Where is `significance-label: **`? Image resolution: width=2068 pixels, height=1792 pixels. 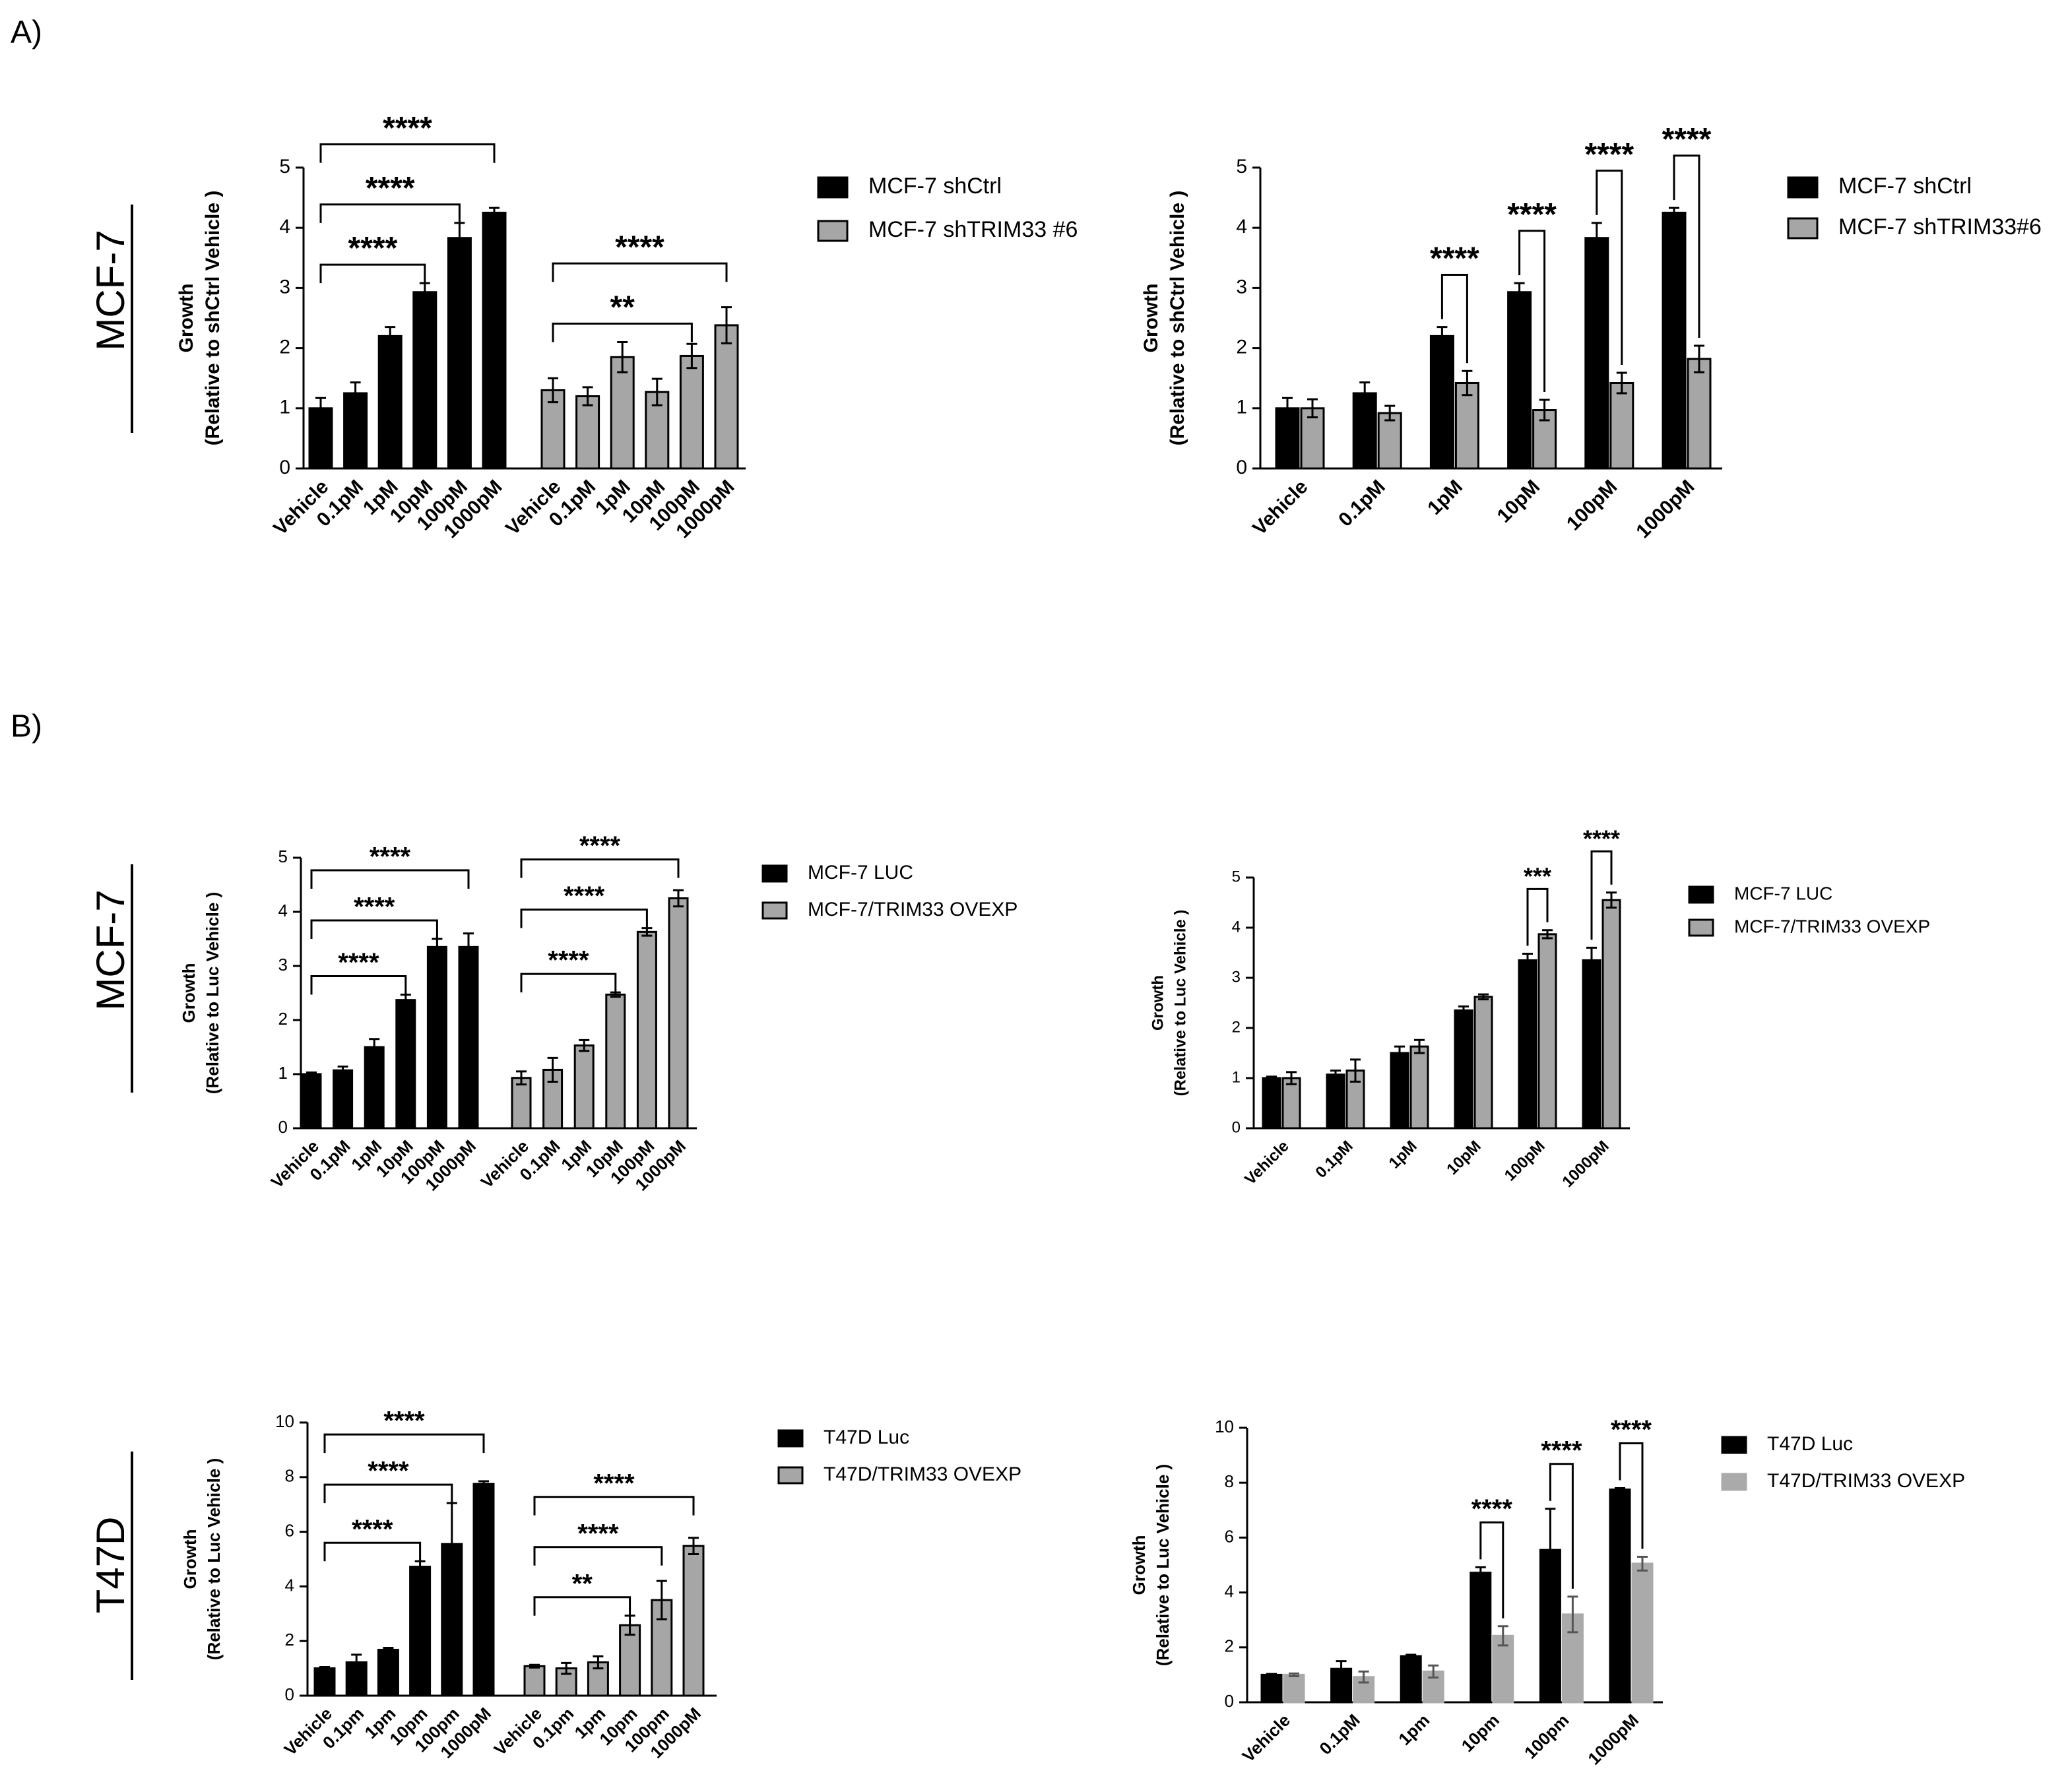 significance-label: ** is located at coordinates (622, 307).